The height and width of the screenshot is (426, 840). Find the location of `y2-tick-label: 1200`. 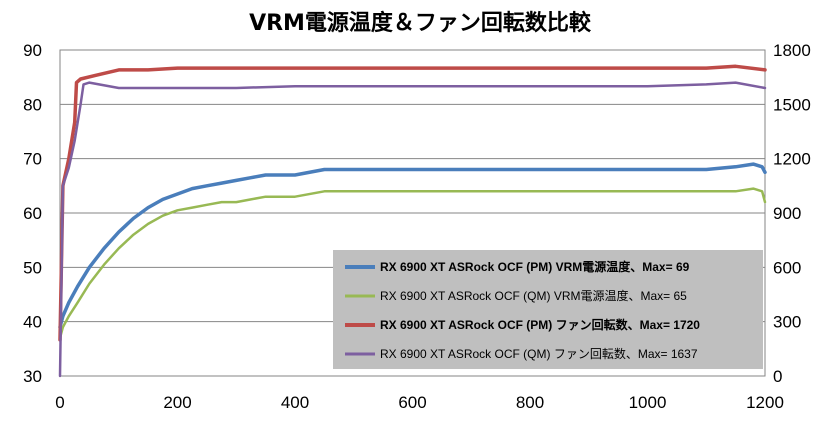

y2-tick-label: 1200 is located at coordinates (792, 159).